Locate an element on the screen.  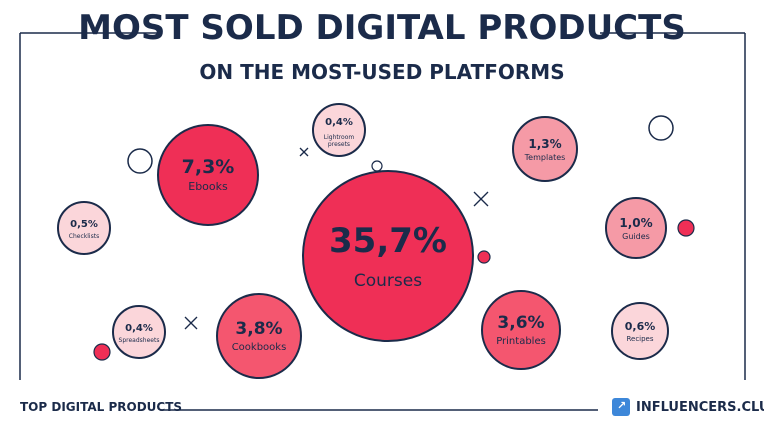
bubble-courses is located at coordinates (388, 256).